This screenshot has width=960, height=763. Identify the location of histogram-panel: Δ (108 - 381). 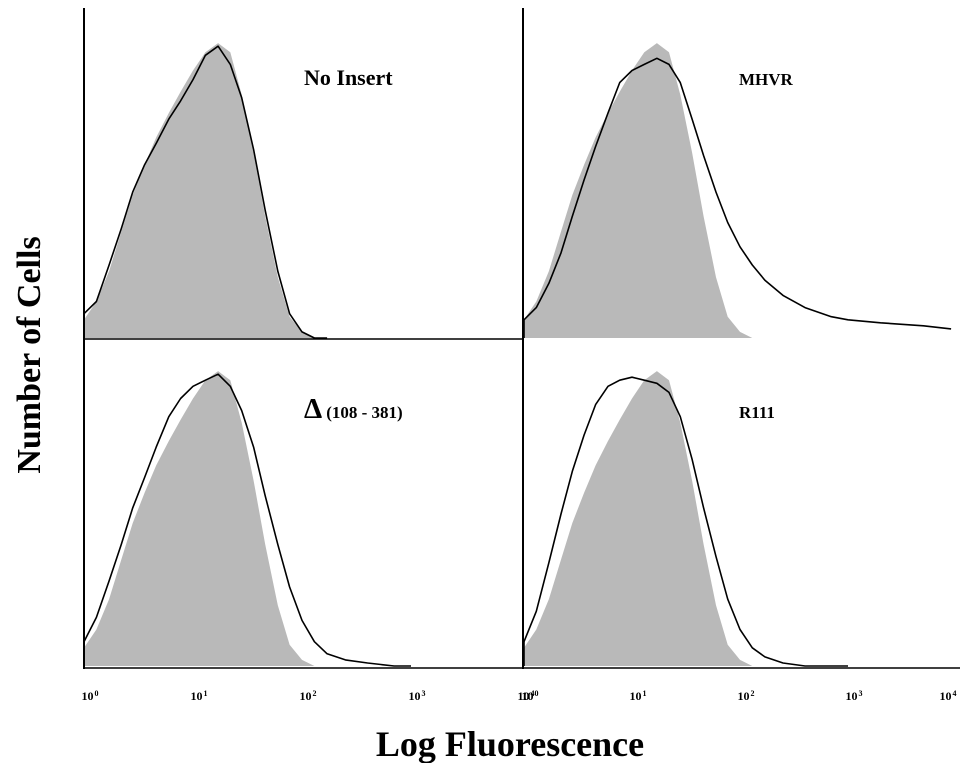
(247, 519).